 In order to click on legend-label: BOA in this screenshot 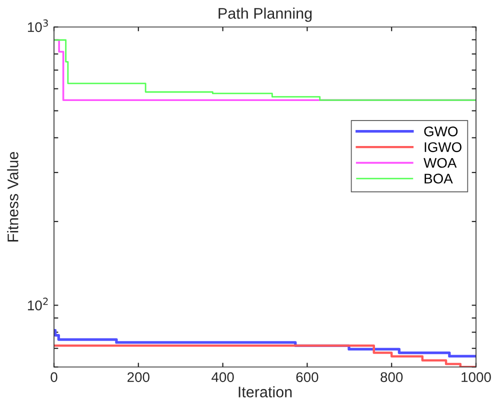, I will do `click(438, 179)`.